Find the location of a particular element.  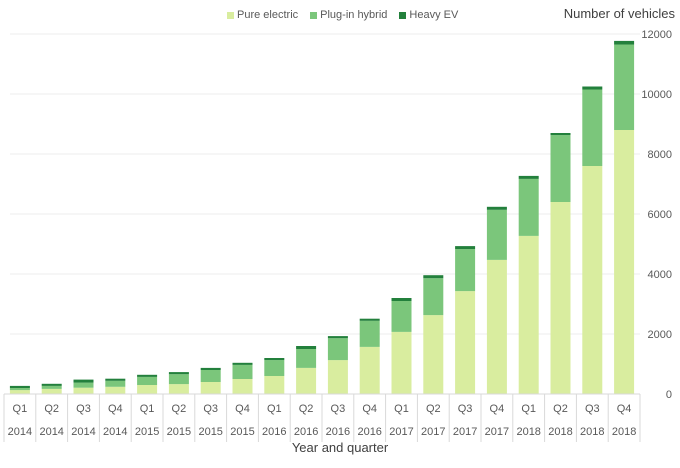

y-tick-label: 4000 is located at coordinates (660, 275).